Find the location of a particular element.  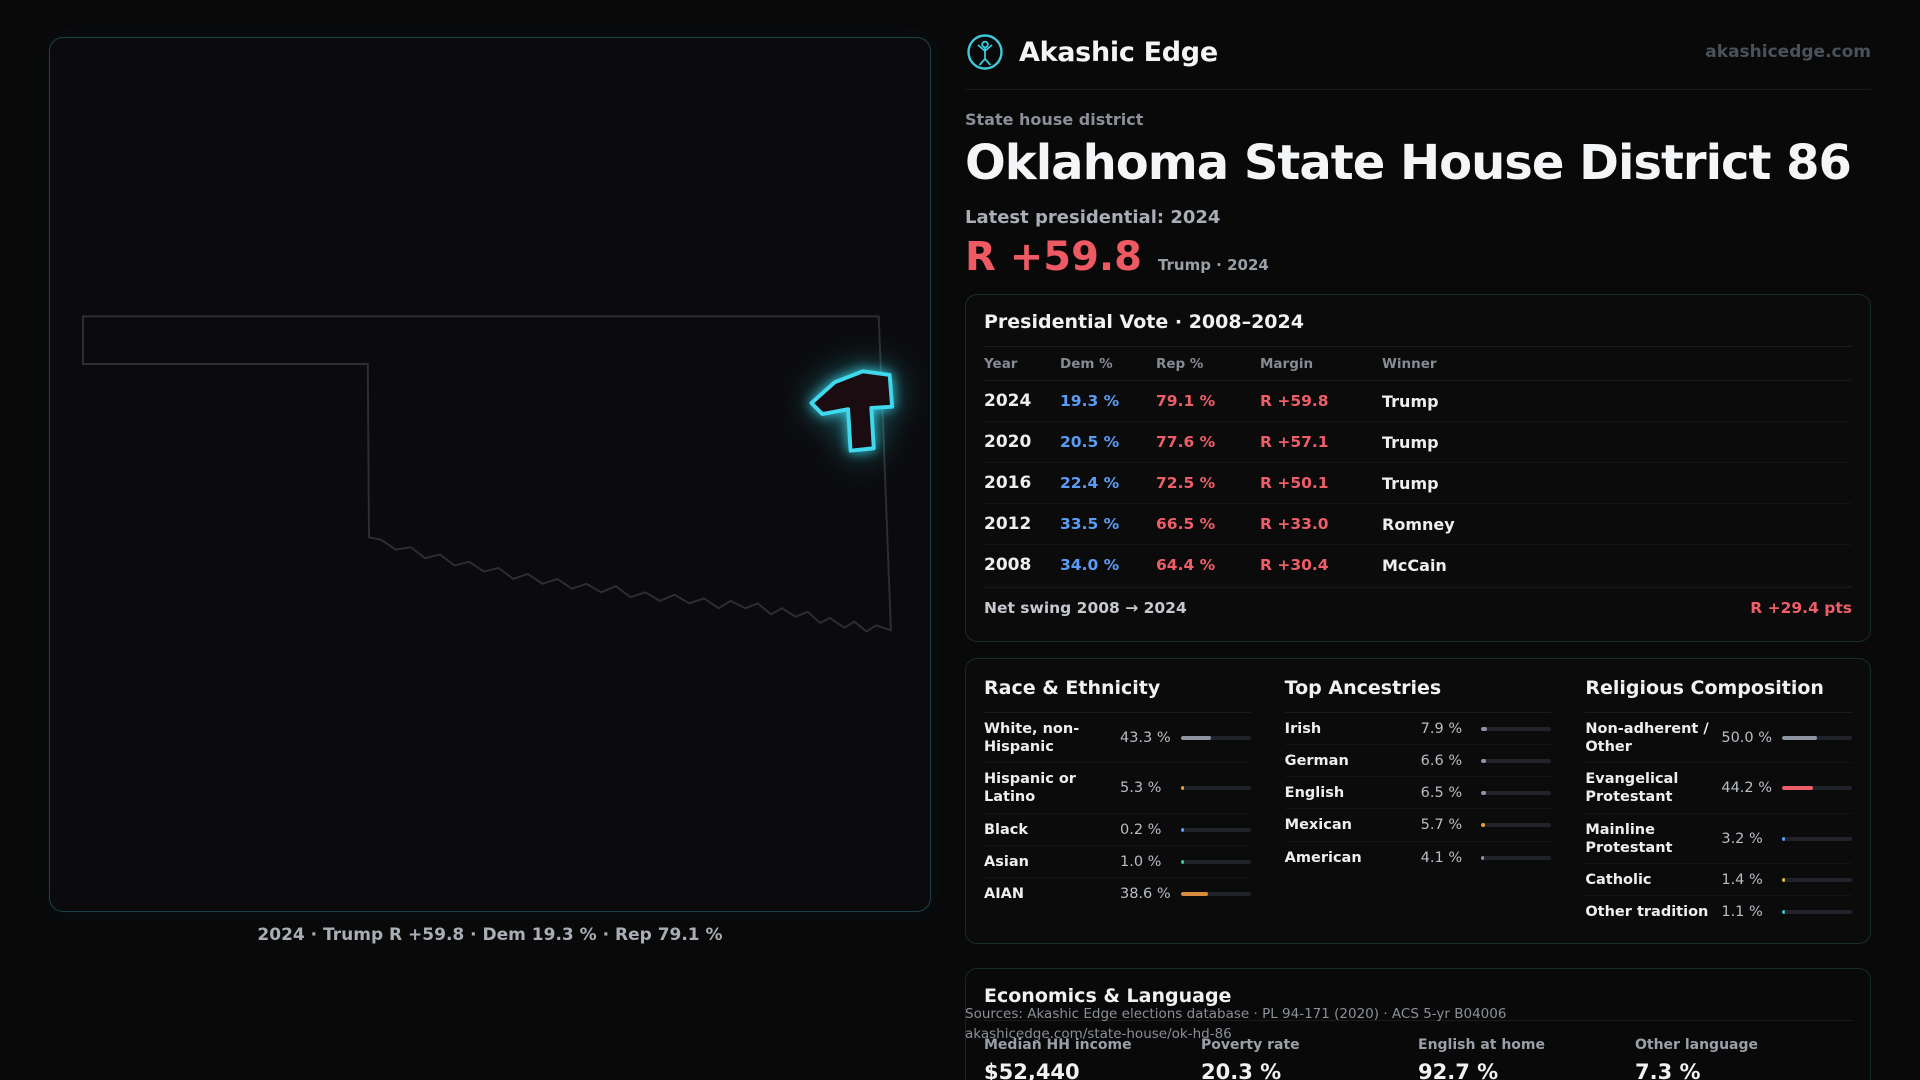

stat-median-income: Median HH income $52,440 is located at coordinates (1092, 1058).